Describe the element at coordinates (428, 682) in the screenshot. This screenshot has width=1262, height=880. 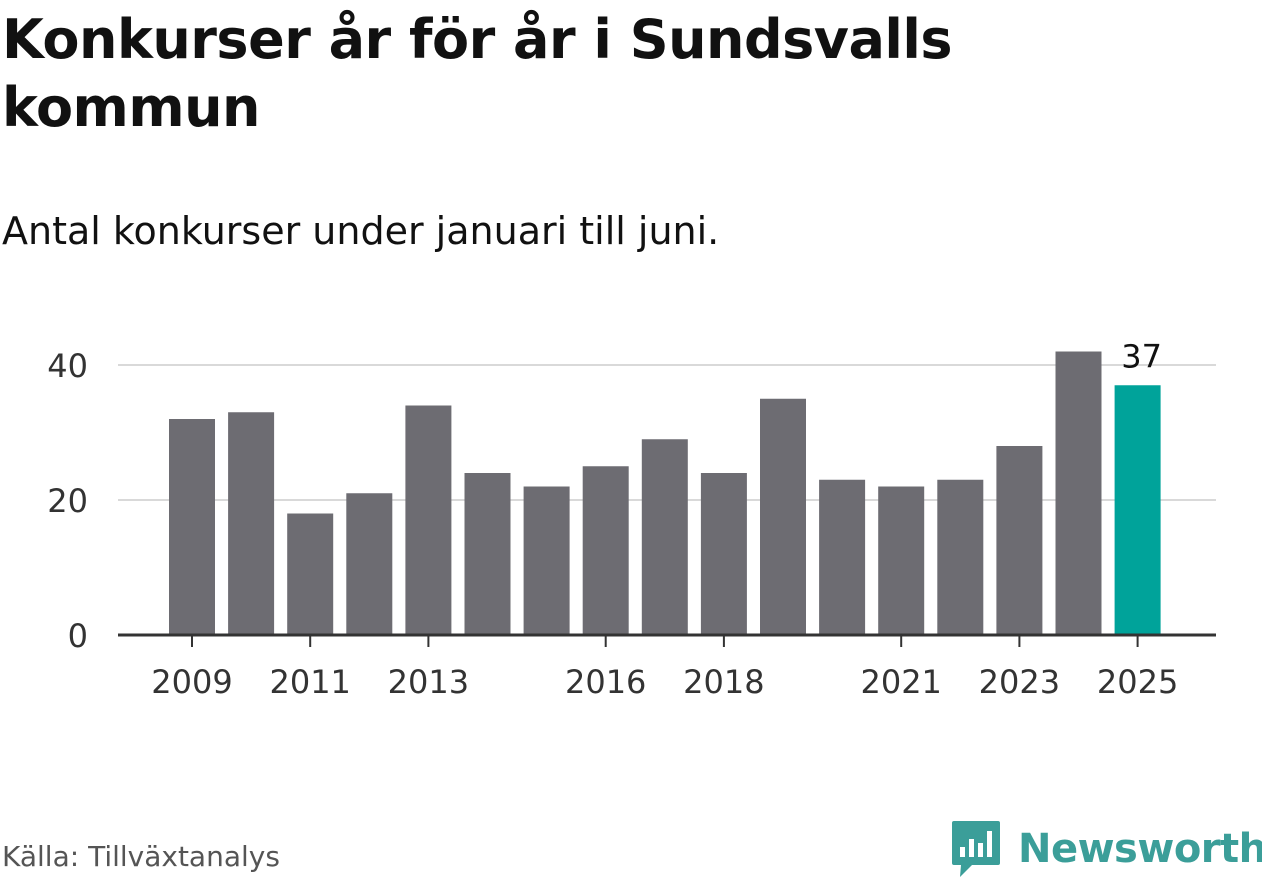
I see `x-tick-label: 2013` at that location.